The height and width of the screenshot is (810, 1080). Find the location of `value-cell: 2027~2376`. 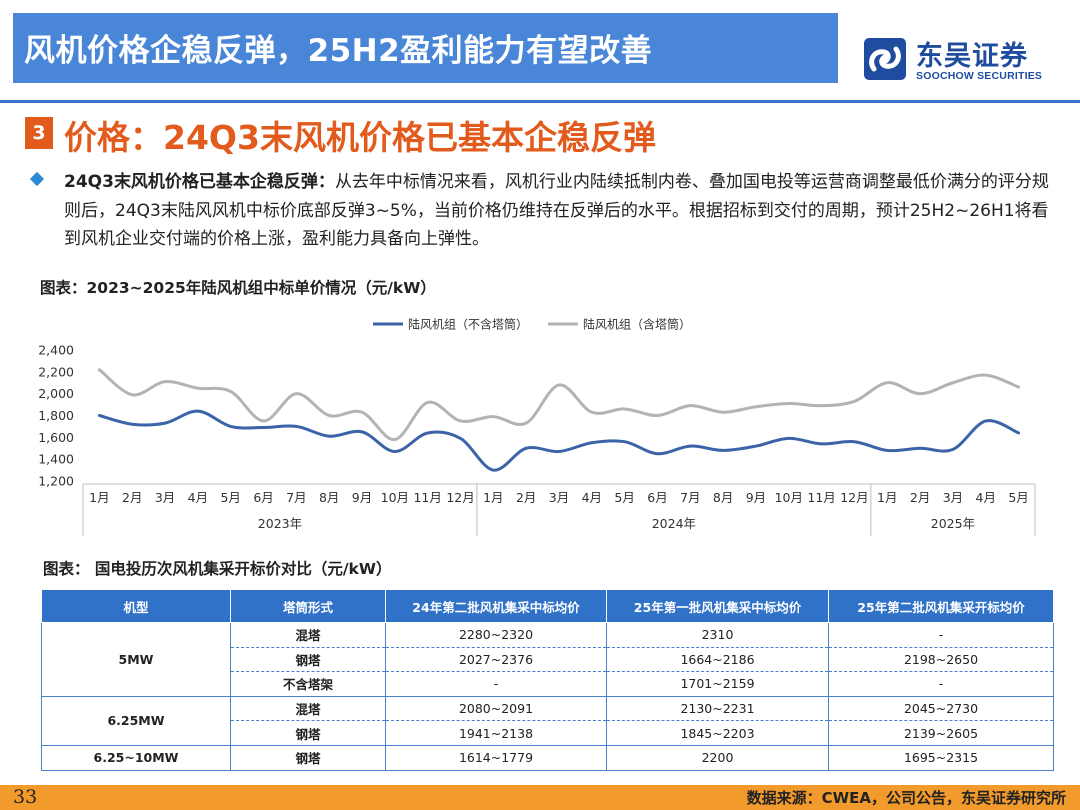

value-cell: 2027~2376 is located at coordinates (496, 660).